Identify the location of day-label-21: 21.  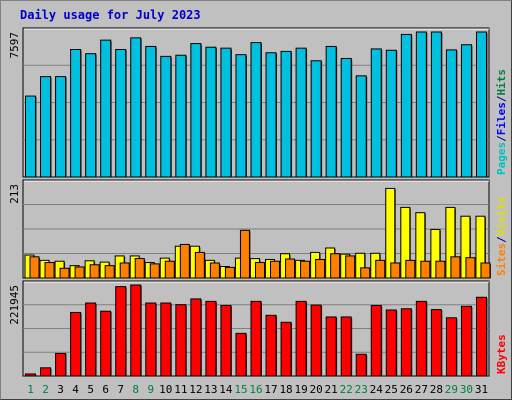
(331, 389).